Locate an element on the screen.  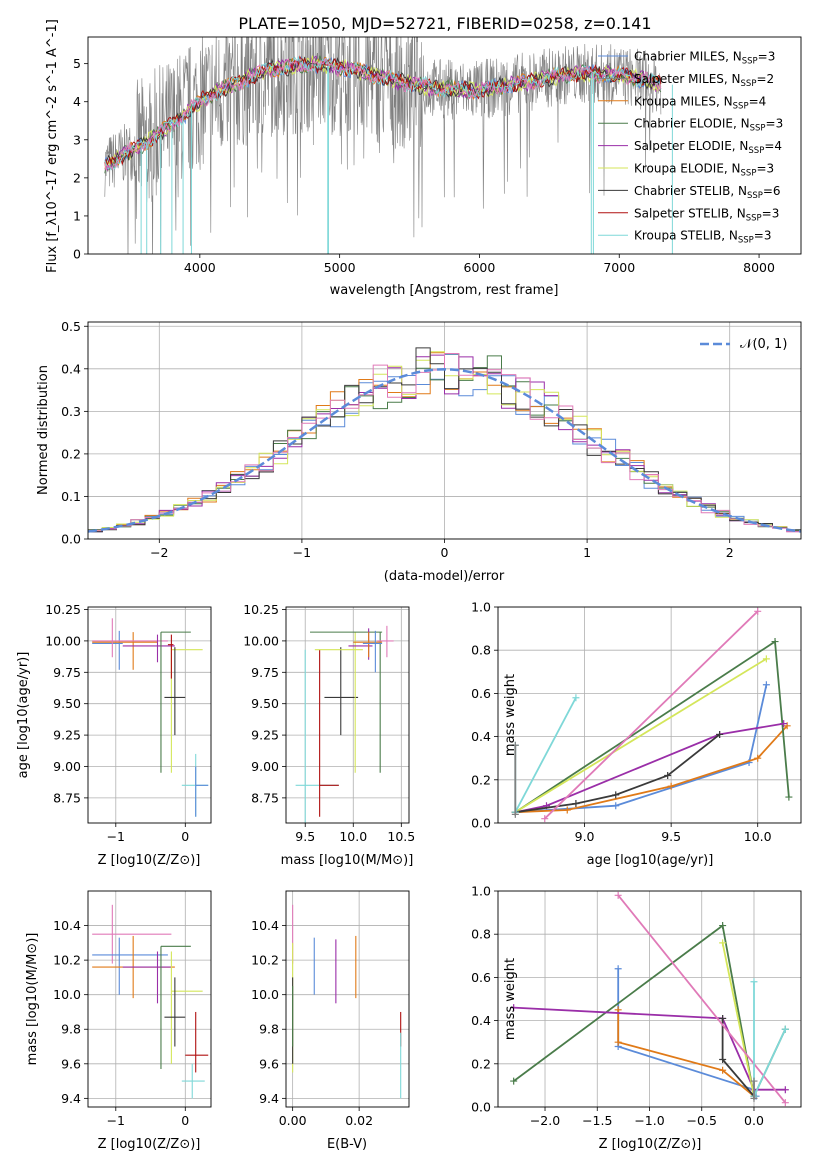
plot-area-weight_vs_age is located at coordinates (649, 715).